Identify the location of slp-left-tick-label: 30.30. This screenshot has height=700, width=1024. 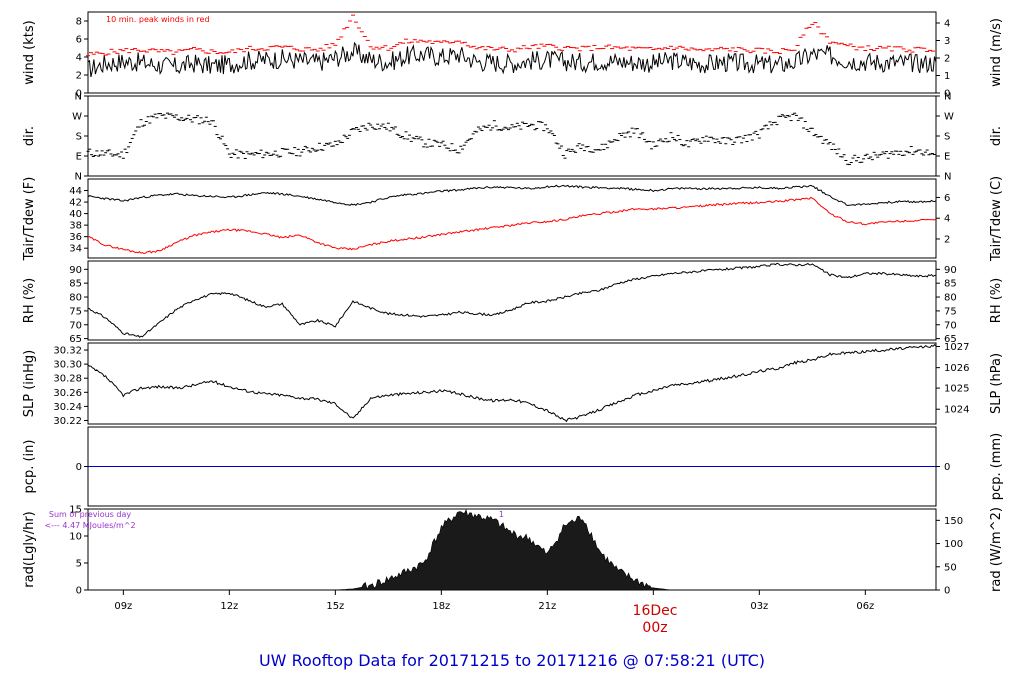
(67, 365).